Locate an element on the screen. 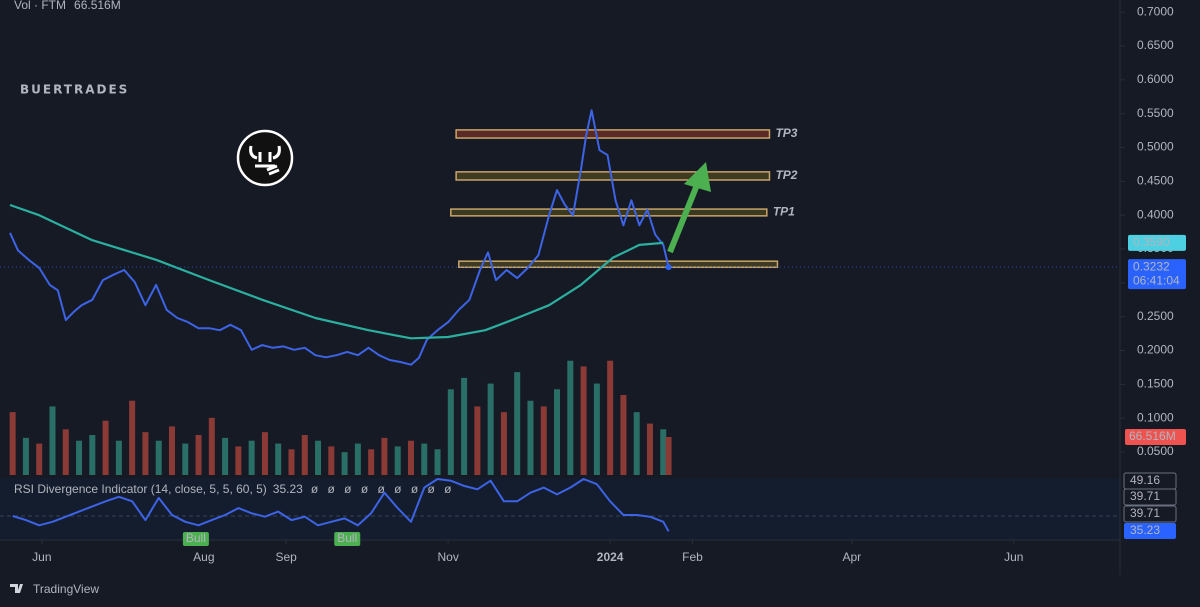 The image size is (1200, 607). logo-mark is located at coordinates (265, 160).